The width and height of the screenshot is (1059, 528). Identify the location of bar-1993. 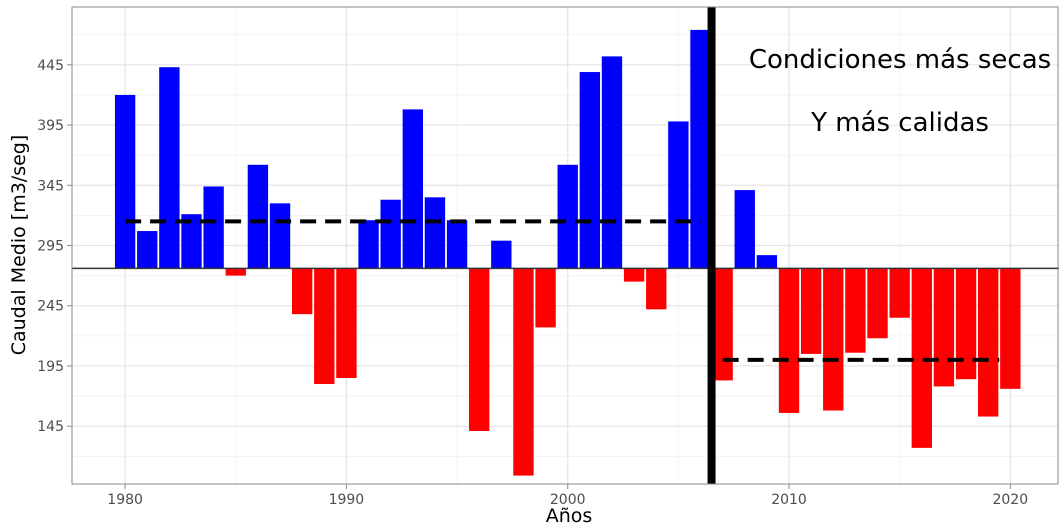
(412, 189).